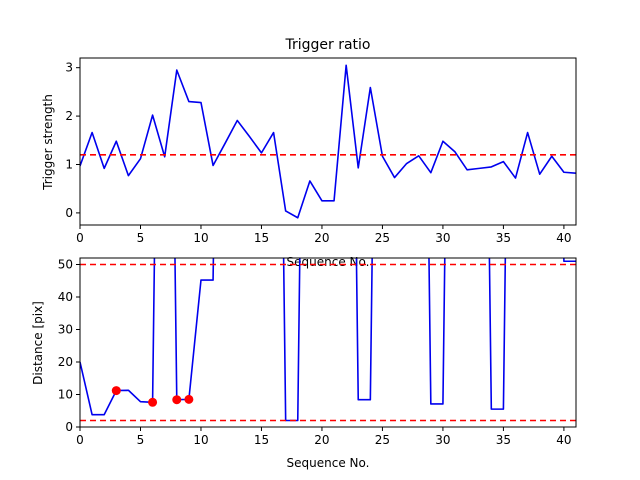  What do you see at coordinates (327, 45) in the screenshot?
I see `chart-title: Trigger ratio` at bounding box center [327, 45].